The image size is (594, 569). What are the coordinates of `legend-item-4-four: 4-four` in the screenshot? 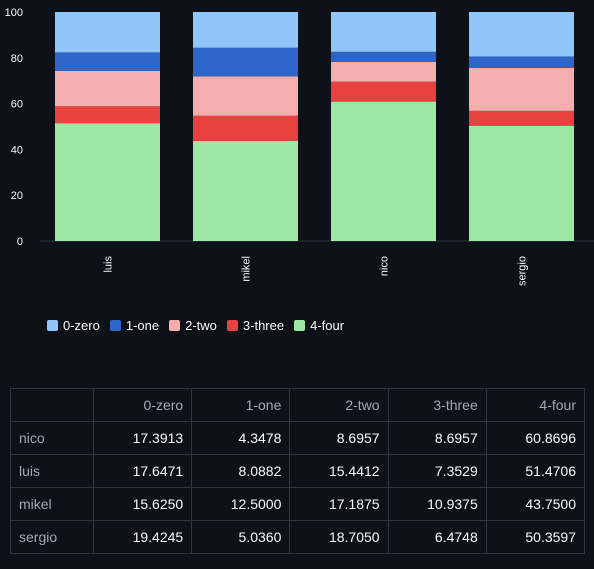 It's located at (319, 325).